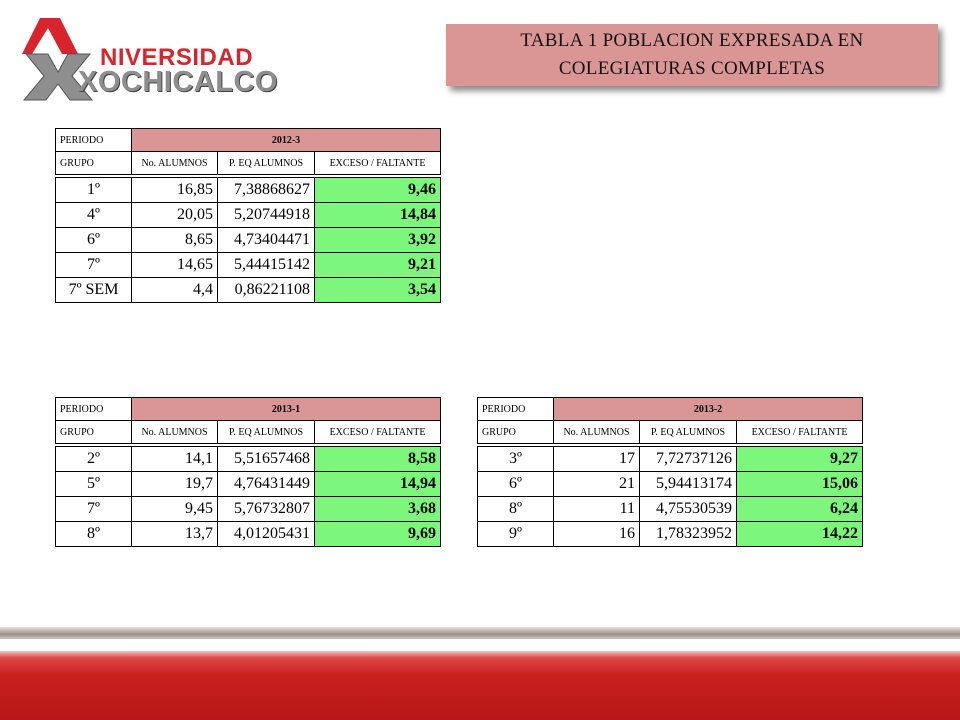  I want to click on exceso-cell: 9,46, so click(377, 190).